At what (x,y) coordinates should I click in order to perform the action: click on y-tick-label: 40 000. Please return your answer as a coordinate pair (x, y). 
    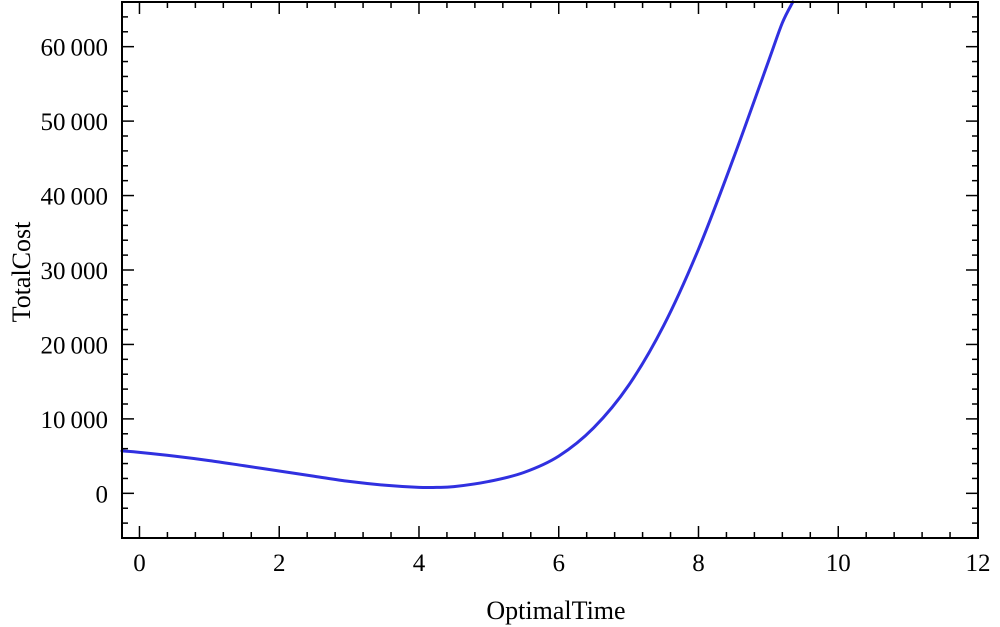
    Looking at the image, I should click on (74, 197).